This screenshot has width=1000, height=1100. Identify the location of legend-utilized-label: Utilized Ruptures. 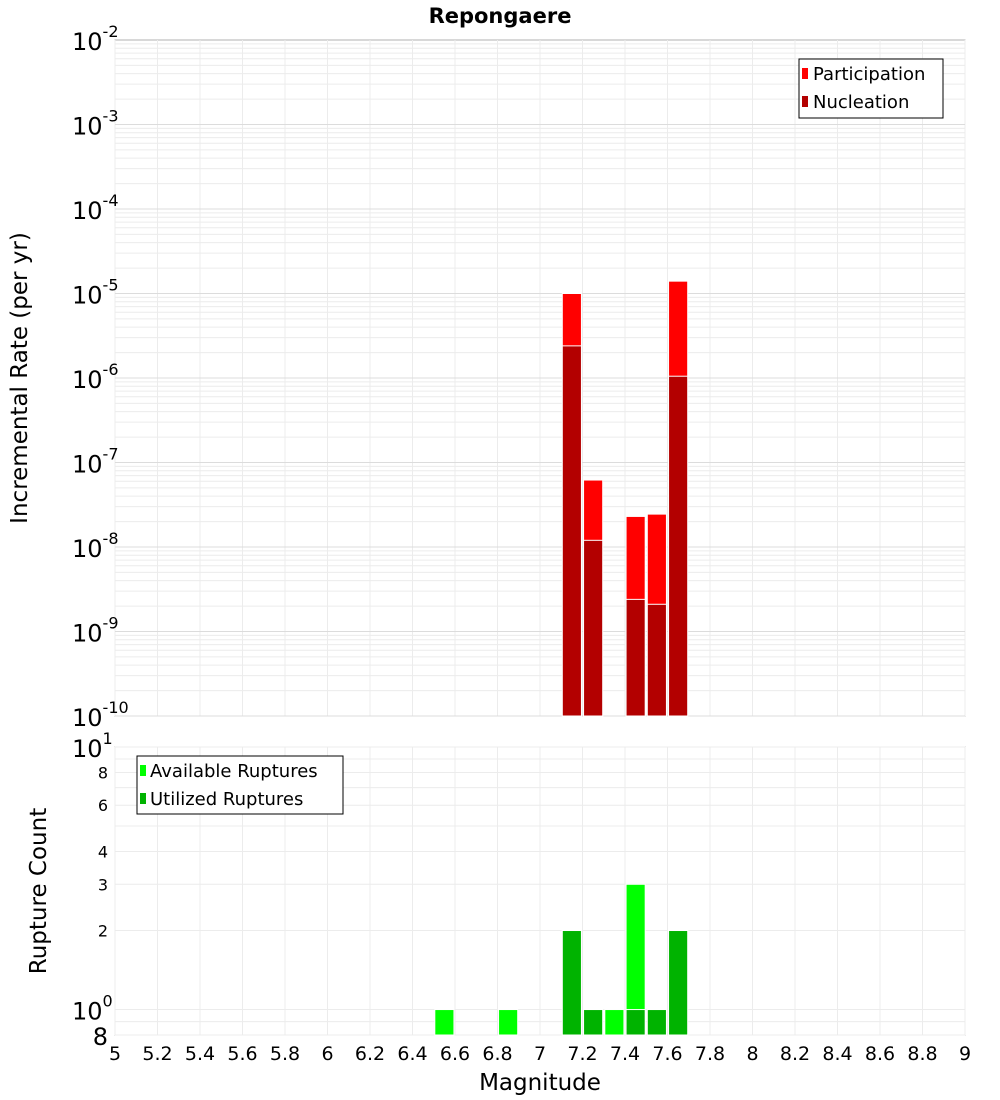
(226, 799).